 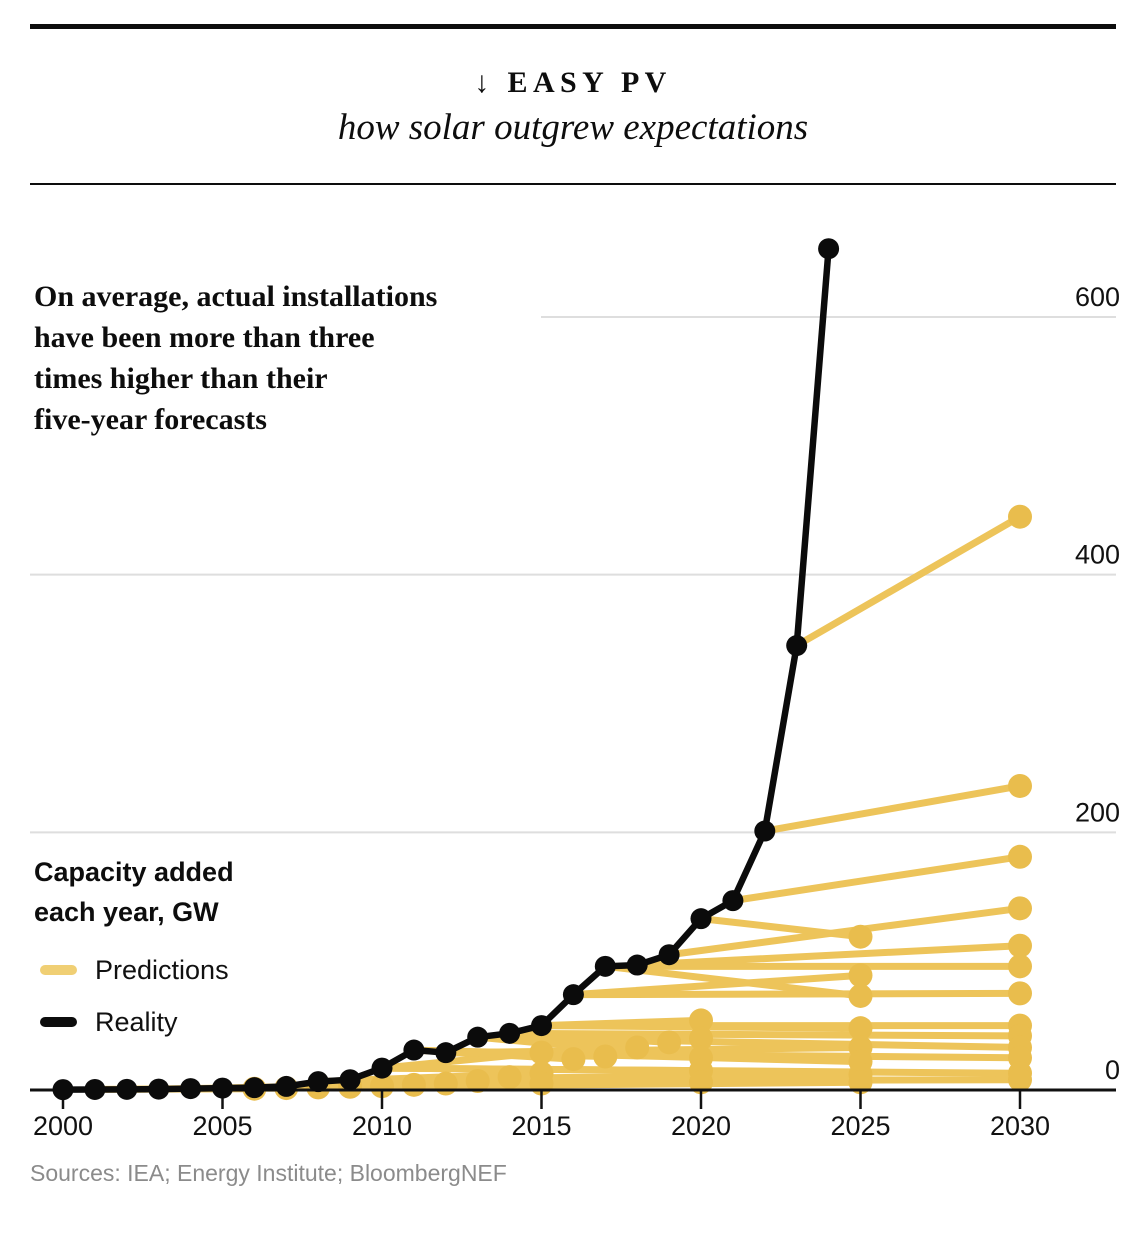 I want to click on annotation-line: have been more than three, so click(x=204, y=337).